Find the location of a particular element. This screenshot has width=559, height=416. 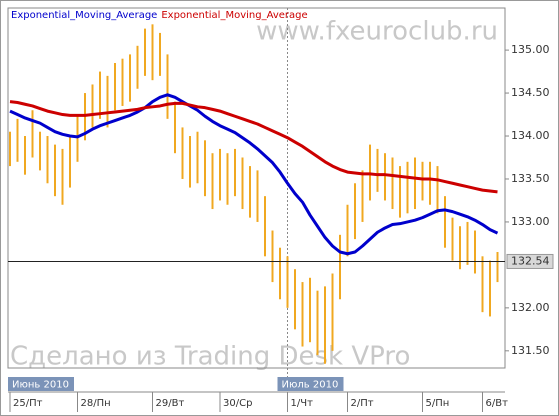

y-tick-label: 133.00 is located at coordinates (530, 221).